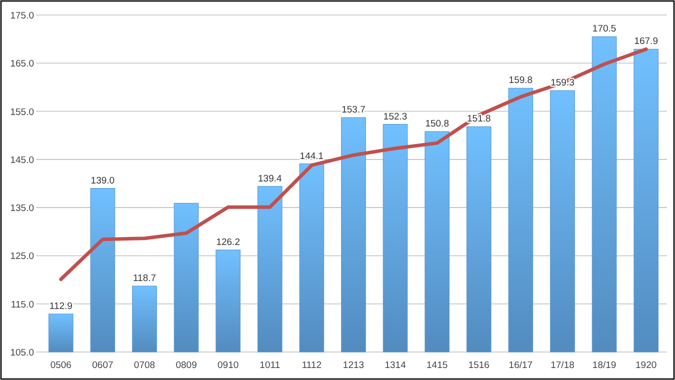 Image resolution: width=675 pixels, height=380 pixels. What do you see at coordinates (22, 353) in the screenshot?
I see `y-tick-label: 105.0` at bounding box center [22, 353].